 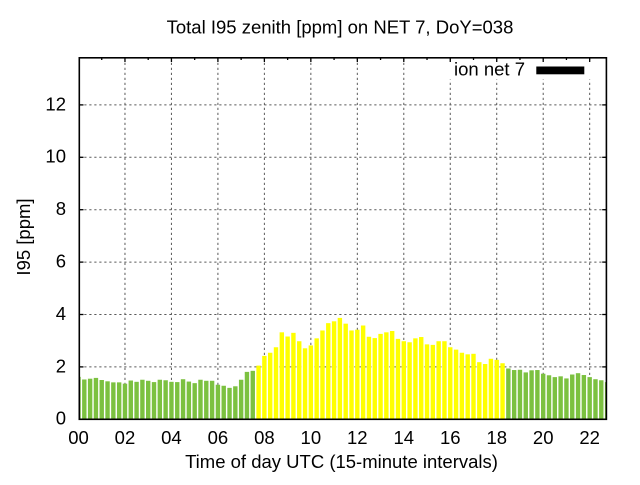 I want to click on svg-text: 22, so click(x=589, y=437).